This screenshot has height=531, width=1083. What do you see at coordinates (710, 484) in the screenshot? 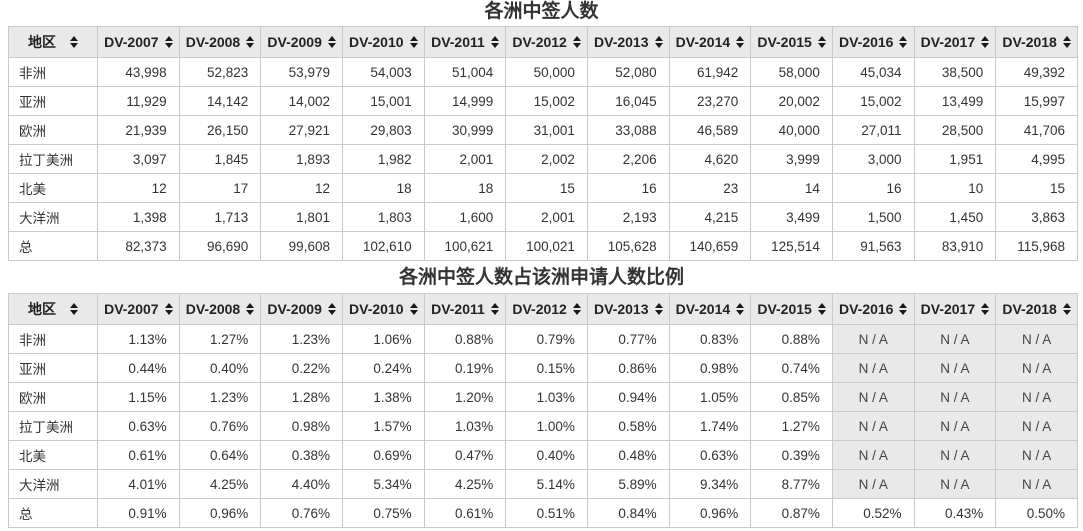
I see `value-cell: 9.34%` at bounding box center [710, 484].